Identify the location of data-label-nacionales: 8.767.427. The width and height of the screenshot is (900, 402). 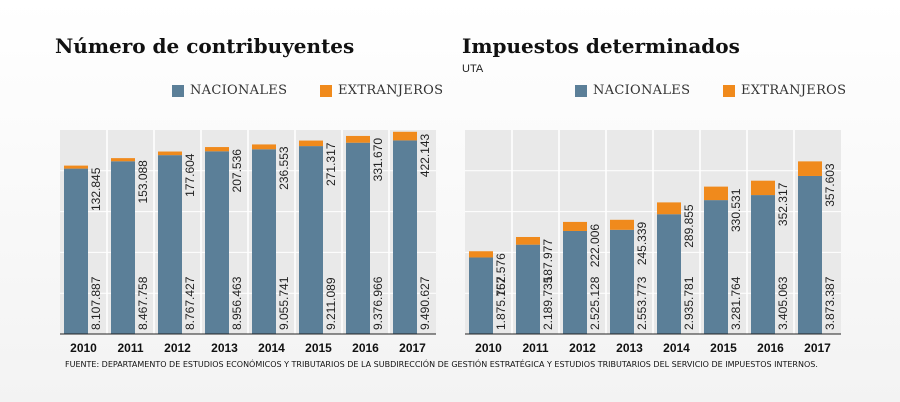
(190, 303).